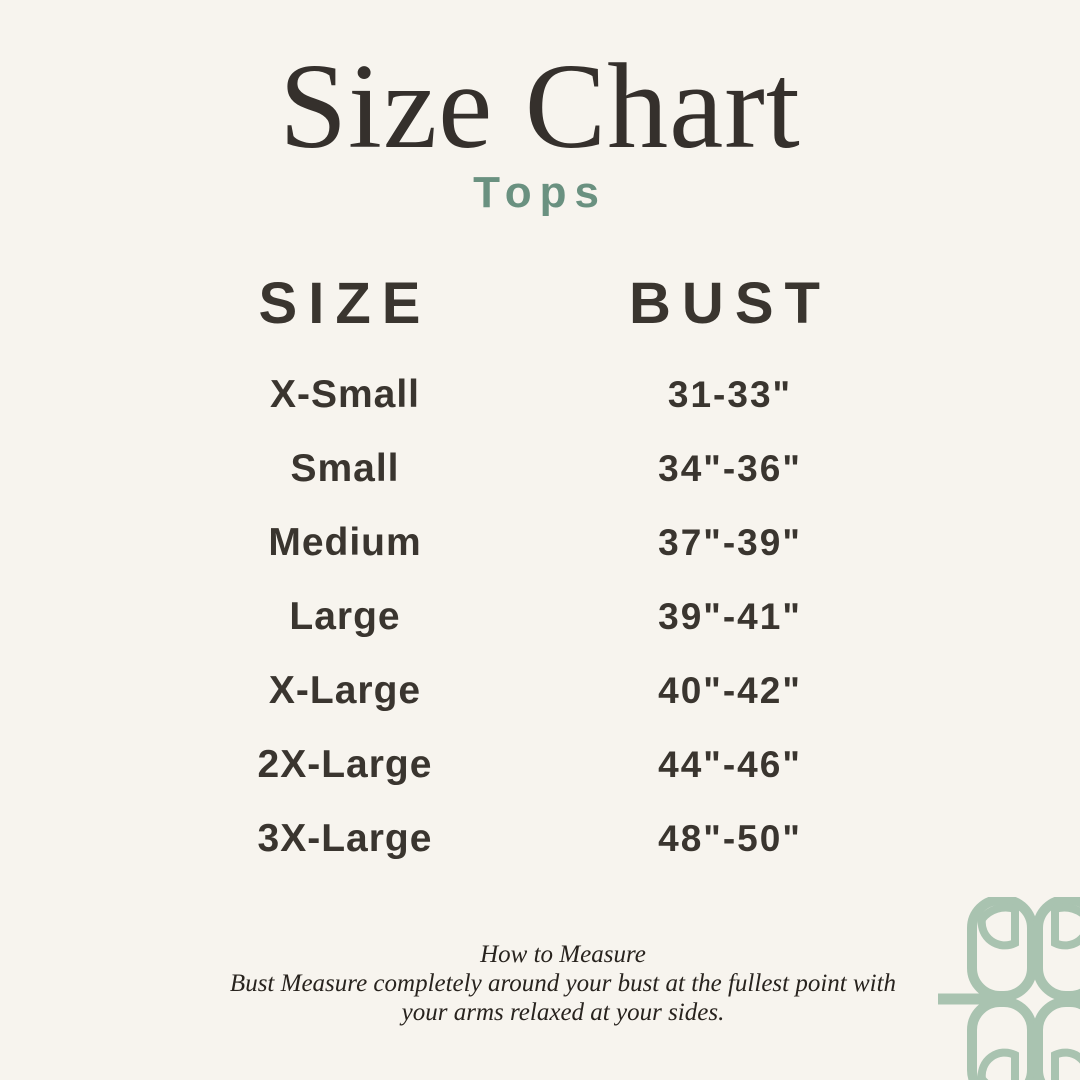 The image size is (1080, 1080). Describe the element at coordinates (345, 764) in the screenshot. I see `size-value: 2X-Large` at that location.